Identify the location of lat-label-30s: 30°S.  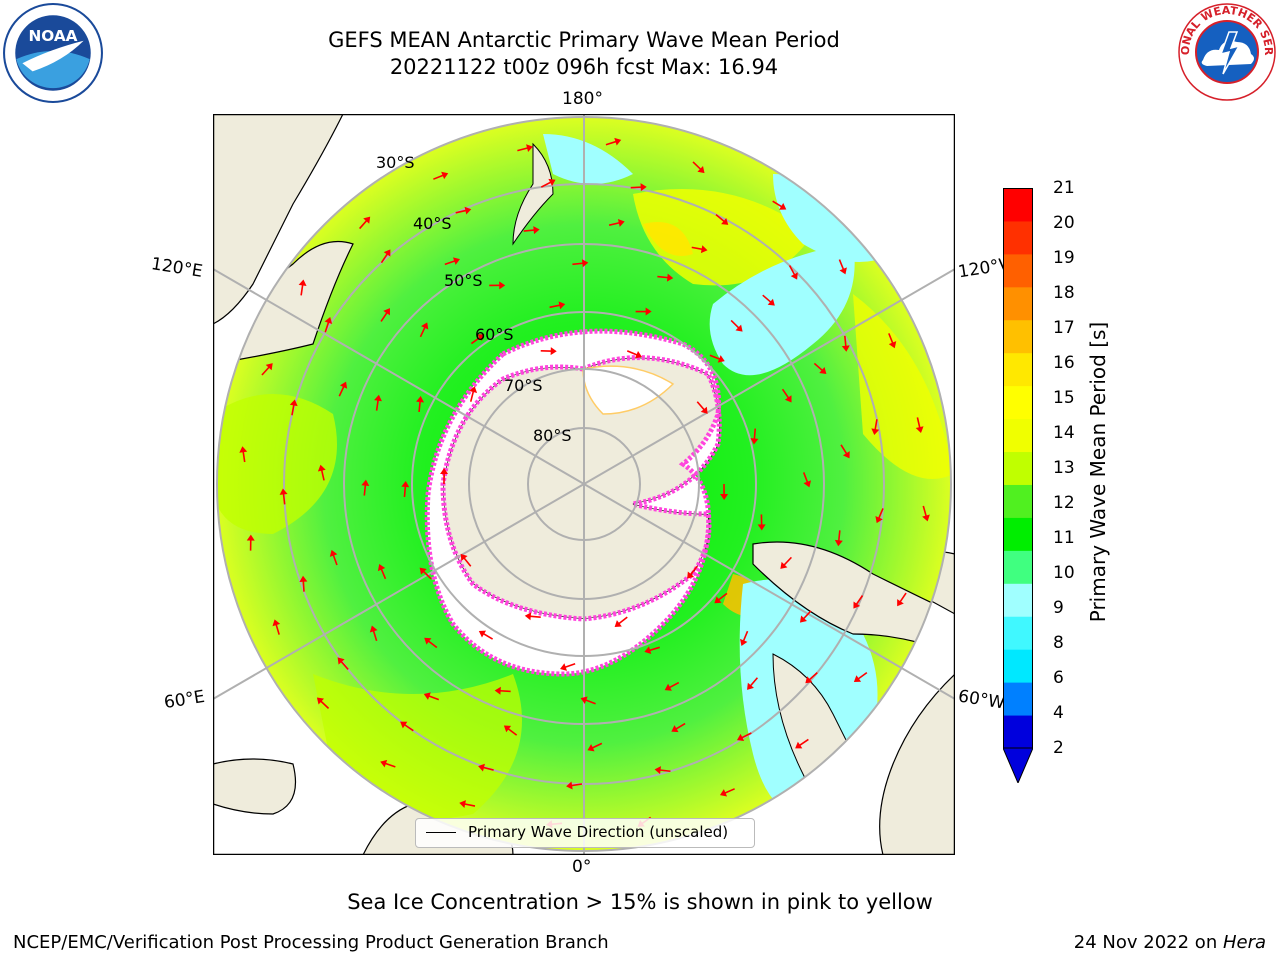
(395, 162).